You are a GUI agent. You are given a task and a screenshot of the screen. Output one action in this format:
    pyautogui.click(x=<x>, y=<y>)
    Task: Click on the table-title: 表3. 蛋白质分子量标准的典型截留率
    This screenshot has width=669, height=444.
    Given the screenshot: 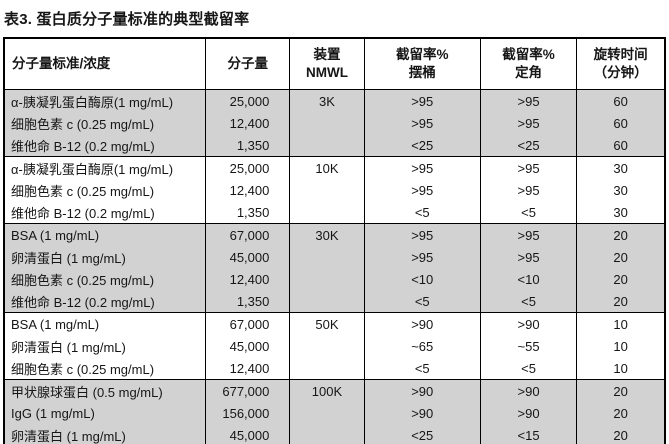 What is the action you would take?
    pyautogui.click(x=127, y=19)
    